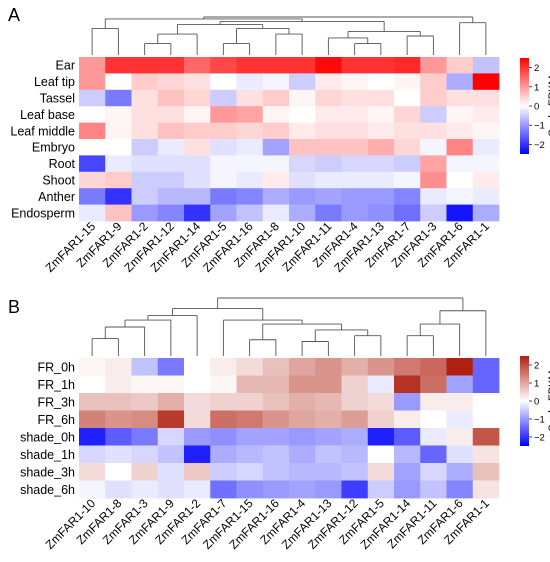 Image resolution: width=550 pixels, height=562 pixels. I want to click on heatmap-a-legend-bar, so click(524, 106).